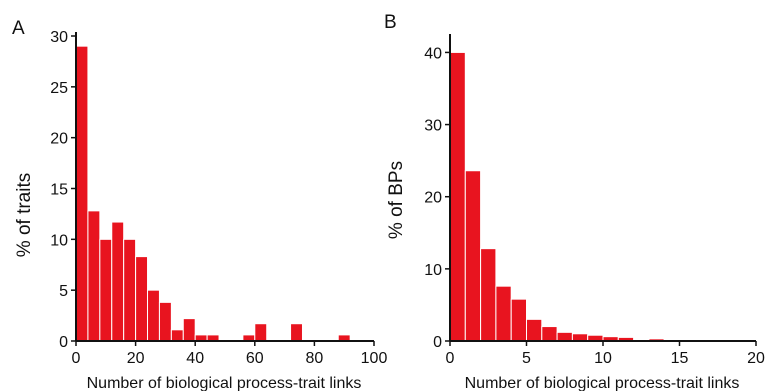 This screenshot has width=772, height=391. Describe the element at coordinates (433, 270) in the screenshot. I see `panel-b-y-tick-label: 10` at that location.